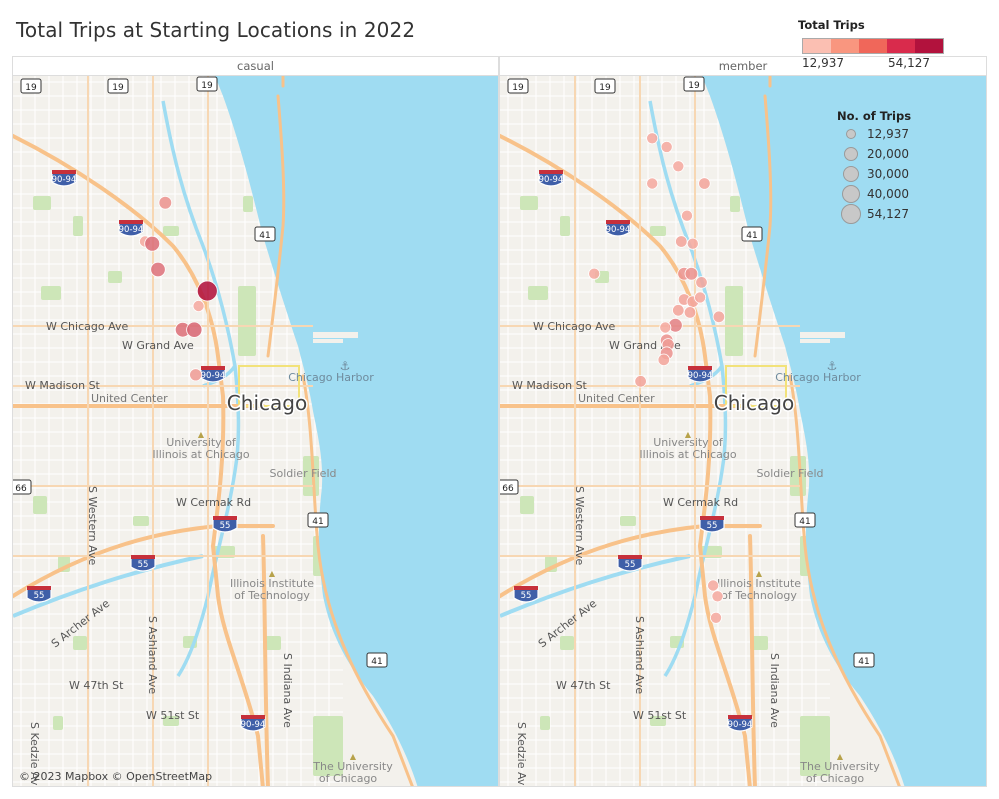 This screenshot has height=799, width=999. Describe the element at coordinates (823, 63) in the screenshot. I see `color-legend-min: 12,937` at that location.